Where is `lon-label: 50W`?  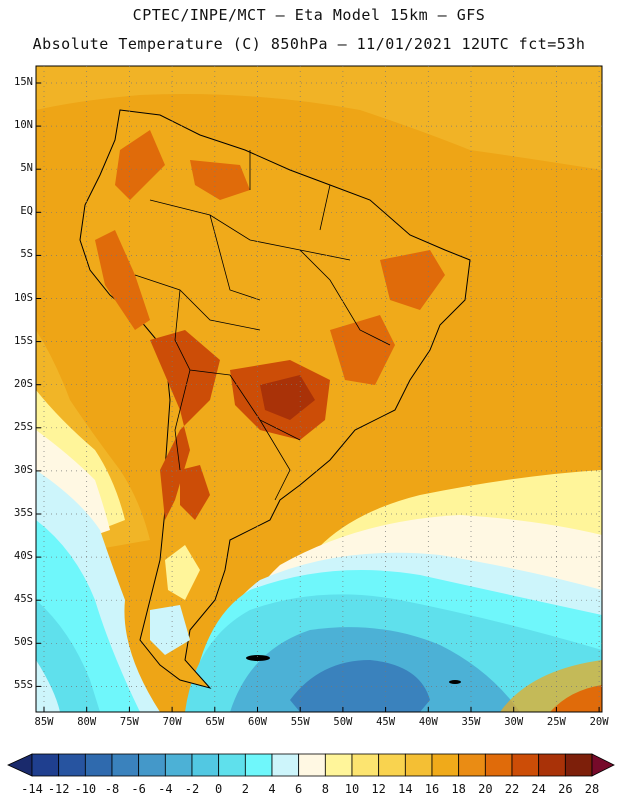 lon-label: 50W is located at coordinates (343, 722).